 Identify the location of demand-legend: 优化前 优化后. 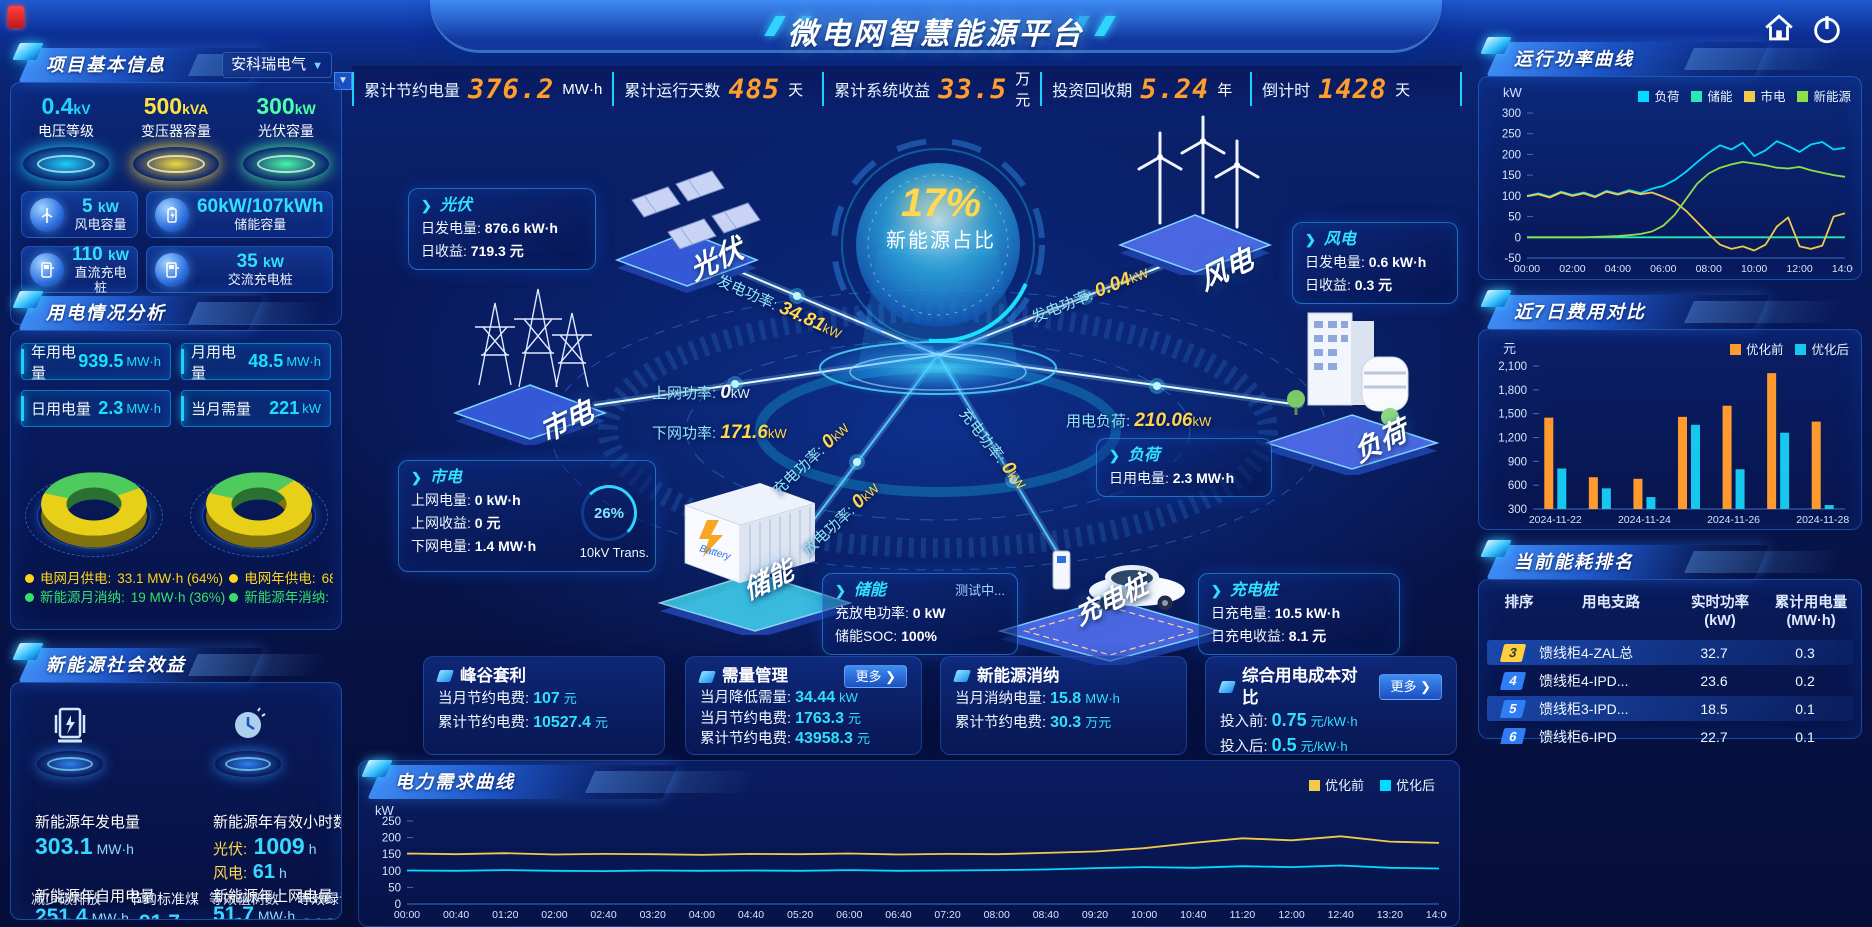
(1371, 784).